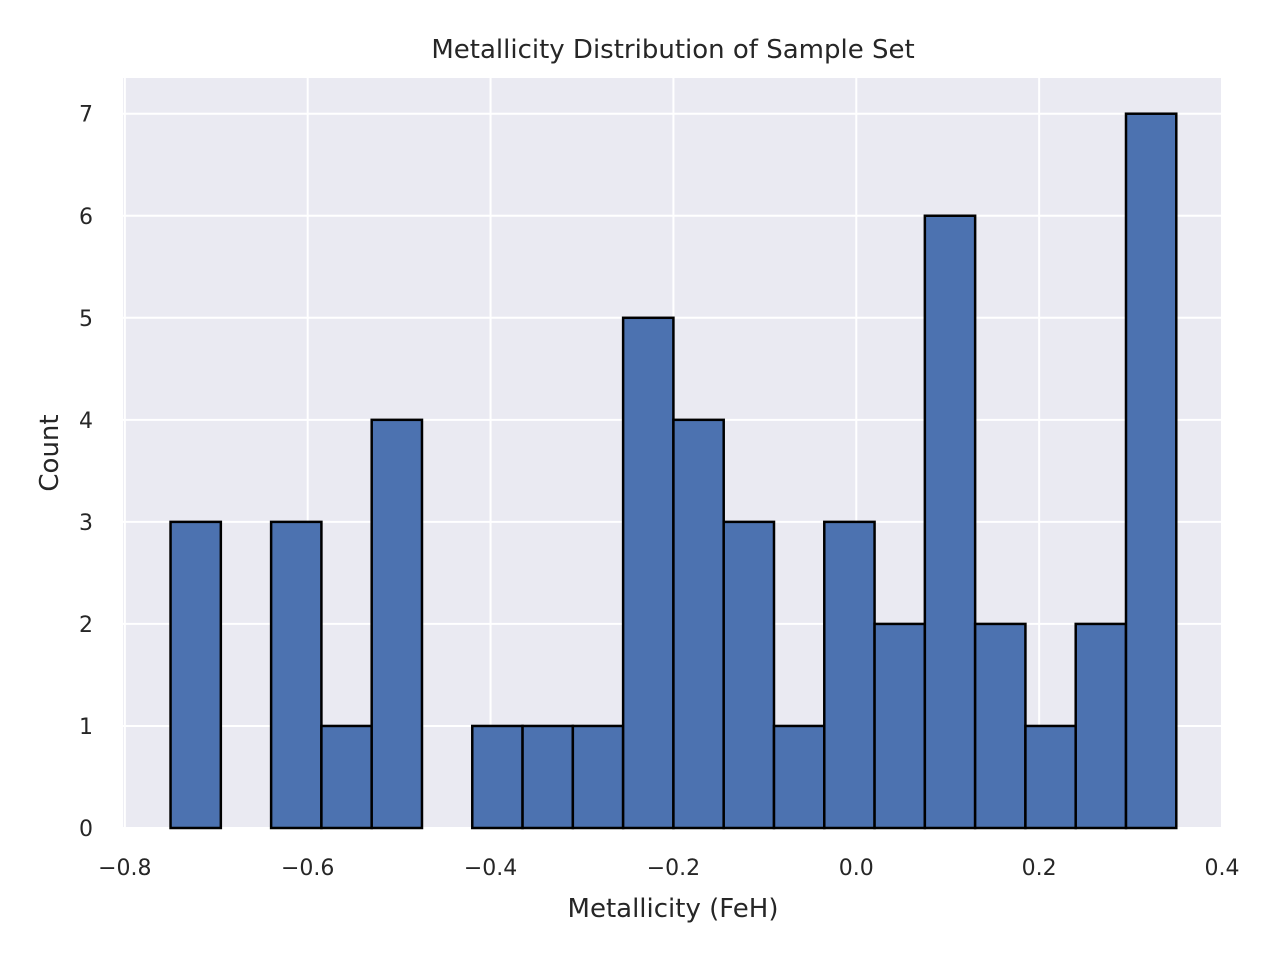  I want to click on y-axis-ticks: 0 1 2 3 4 5 6 7, so click(86, 472).